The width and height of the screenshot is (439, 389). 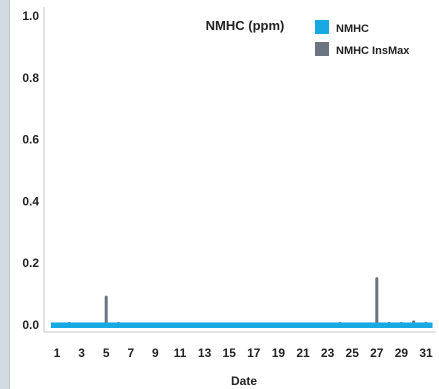 I want to click on x-tick-label: 19, so click(x=279, y=353).